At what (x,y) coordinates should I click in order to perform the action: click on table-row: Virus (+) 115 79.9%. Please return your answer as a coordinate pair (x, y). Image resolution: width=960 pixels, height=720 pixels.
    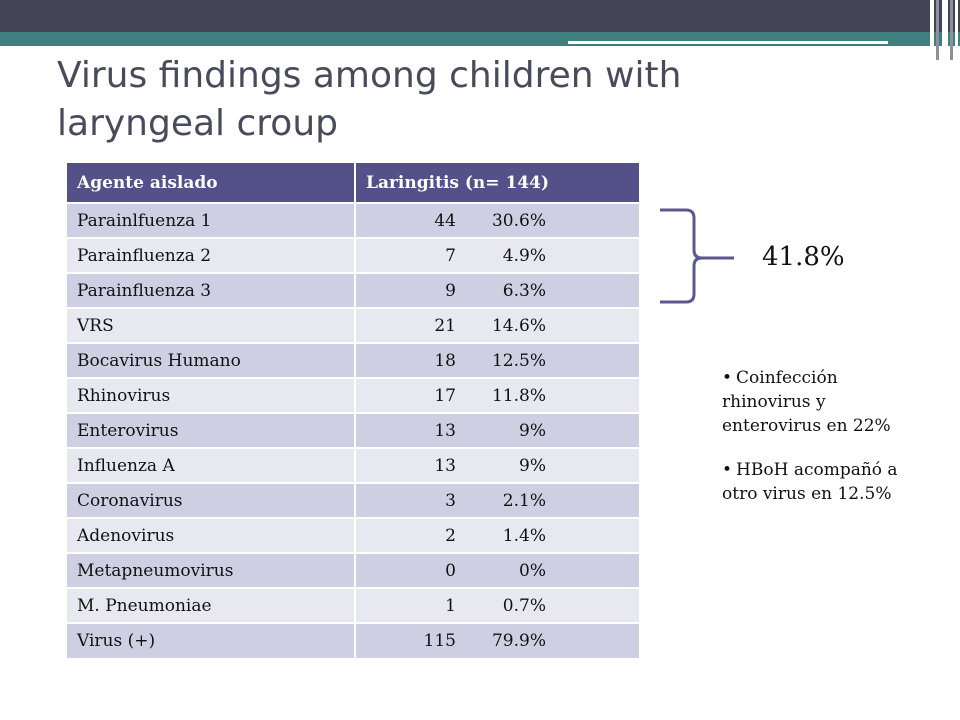
    Looking at the image, I should click on (354, 640).